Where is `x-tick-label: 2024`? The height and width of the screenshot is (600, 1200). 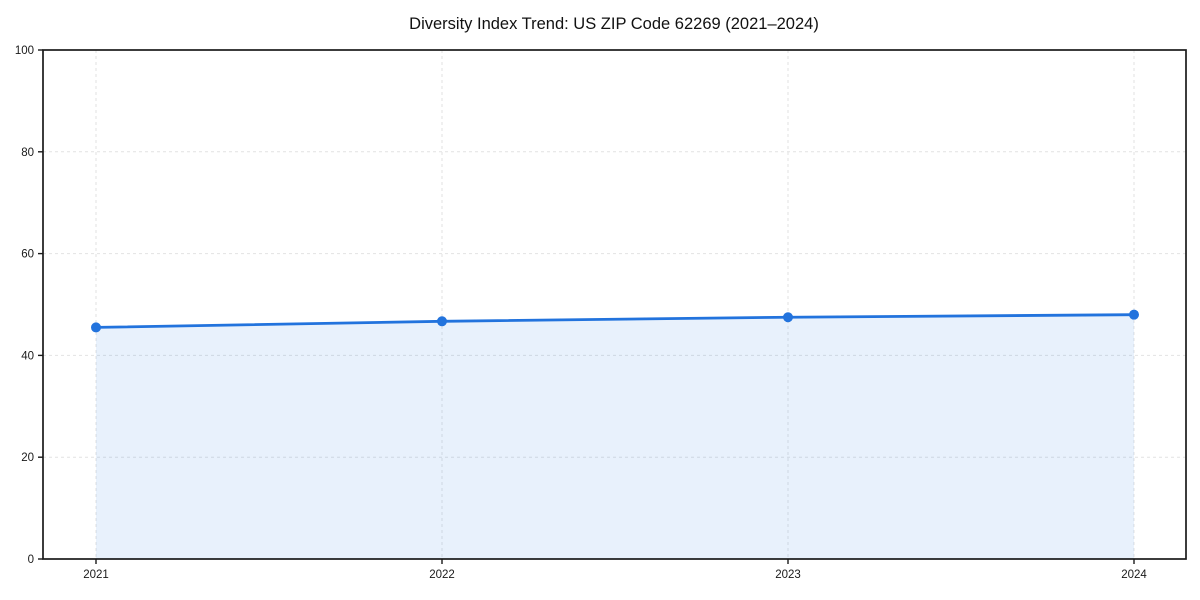 x-tick-label: 2024 is located at coordinates (1134, 575).